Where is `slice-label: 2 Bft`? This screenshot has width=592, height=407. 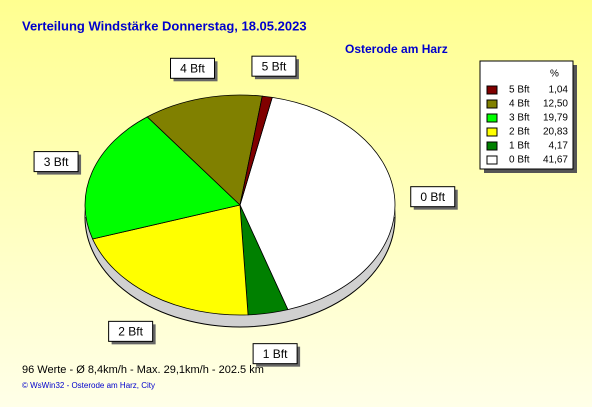
slice-label: 2 Bft is located at coordinates (130, 332).